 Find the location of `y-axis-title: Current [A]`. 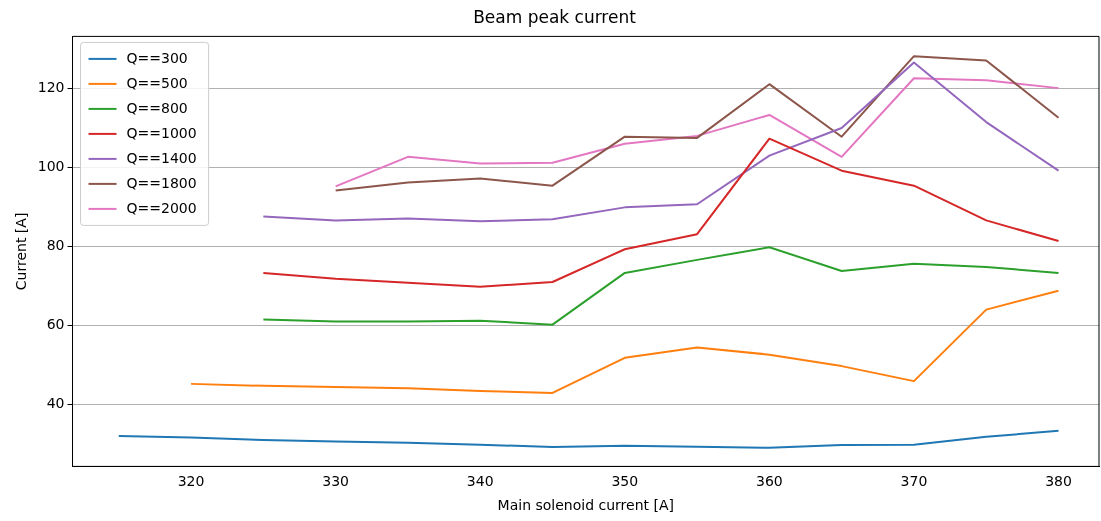

y-axis-title: Current [A] is located at coordinates (21, 251).